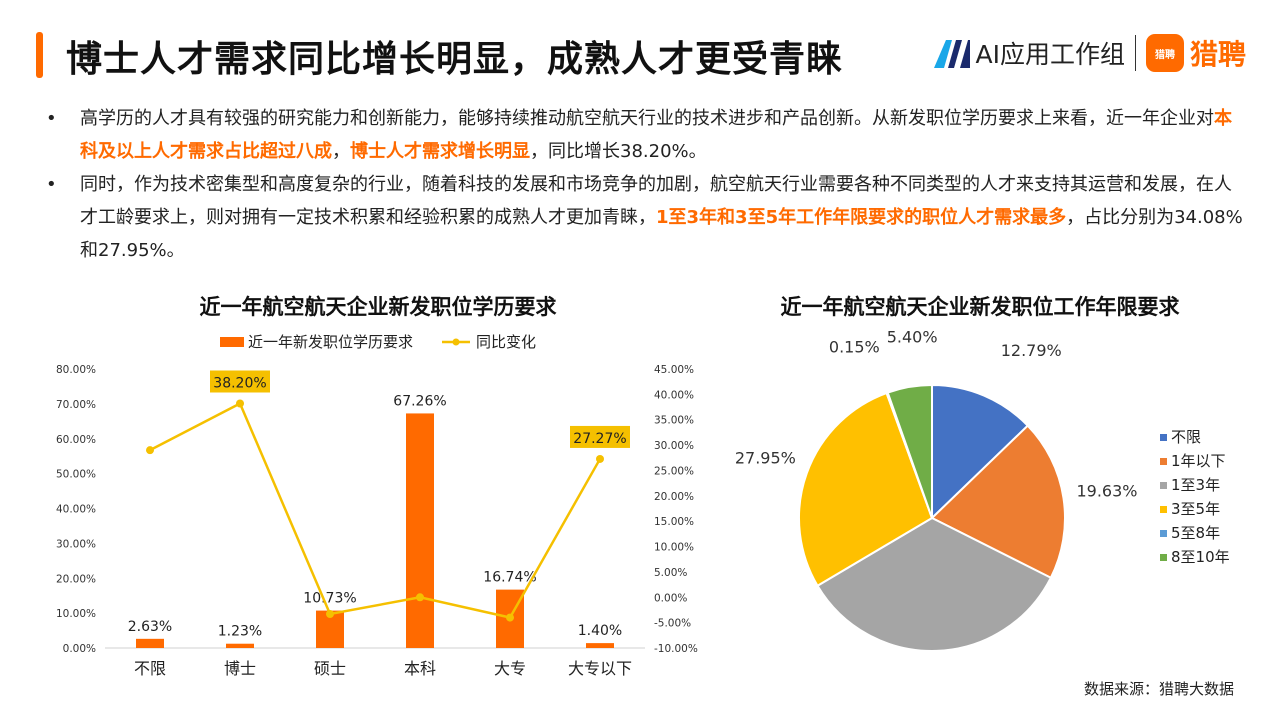 The image size is (1280, 720). What do you see at coordinates (150, 627) in the screenshot?
I see `bar-value-label: 2.63%` at bounding box center [150, 627].